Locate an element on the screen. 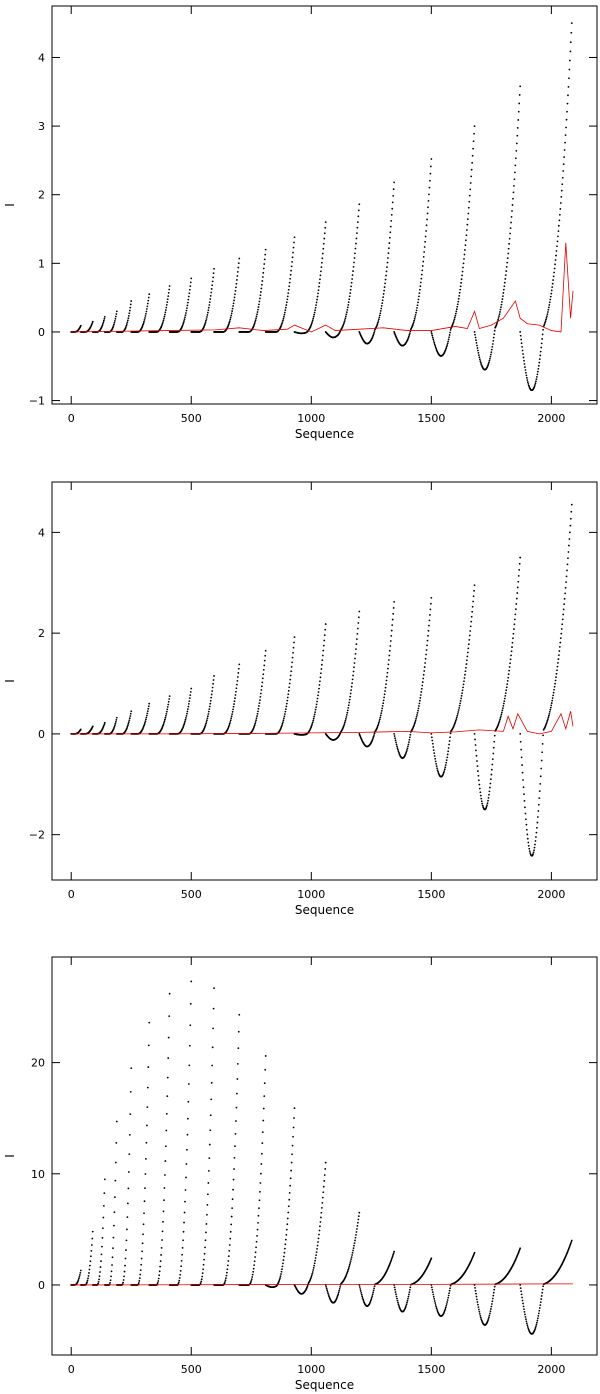  red-series-line is located at coordinates (322, 287).